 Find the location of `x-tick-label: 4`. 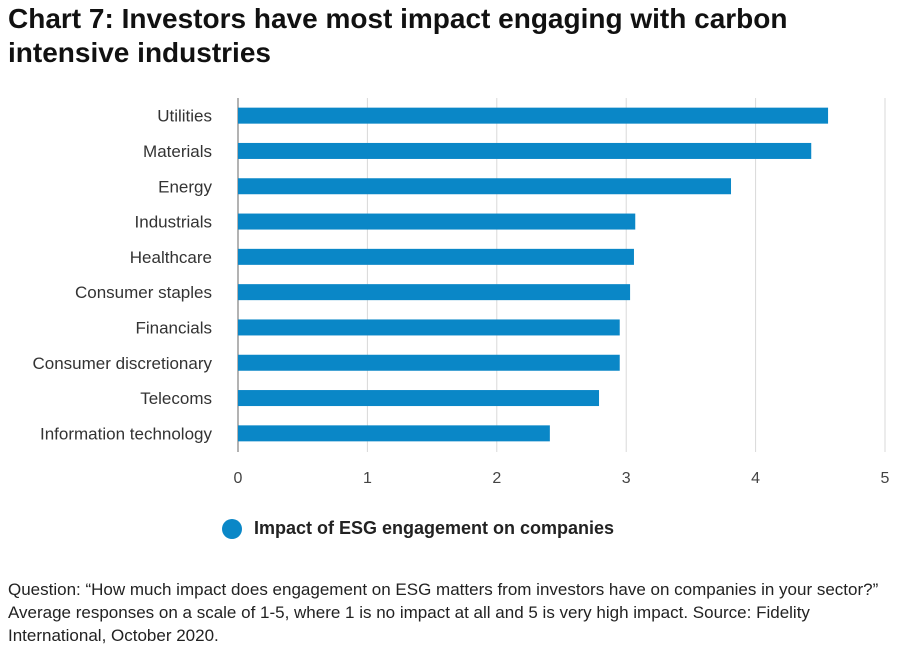

x-tick-label: 4 is located at coordinates (755, 478).